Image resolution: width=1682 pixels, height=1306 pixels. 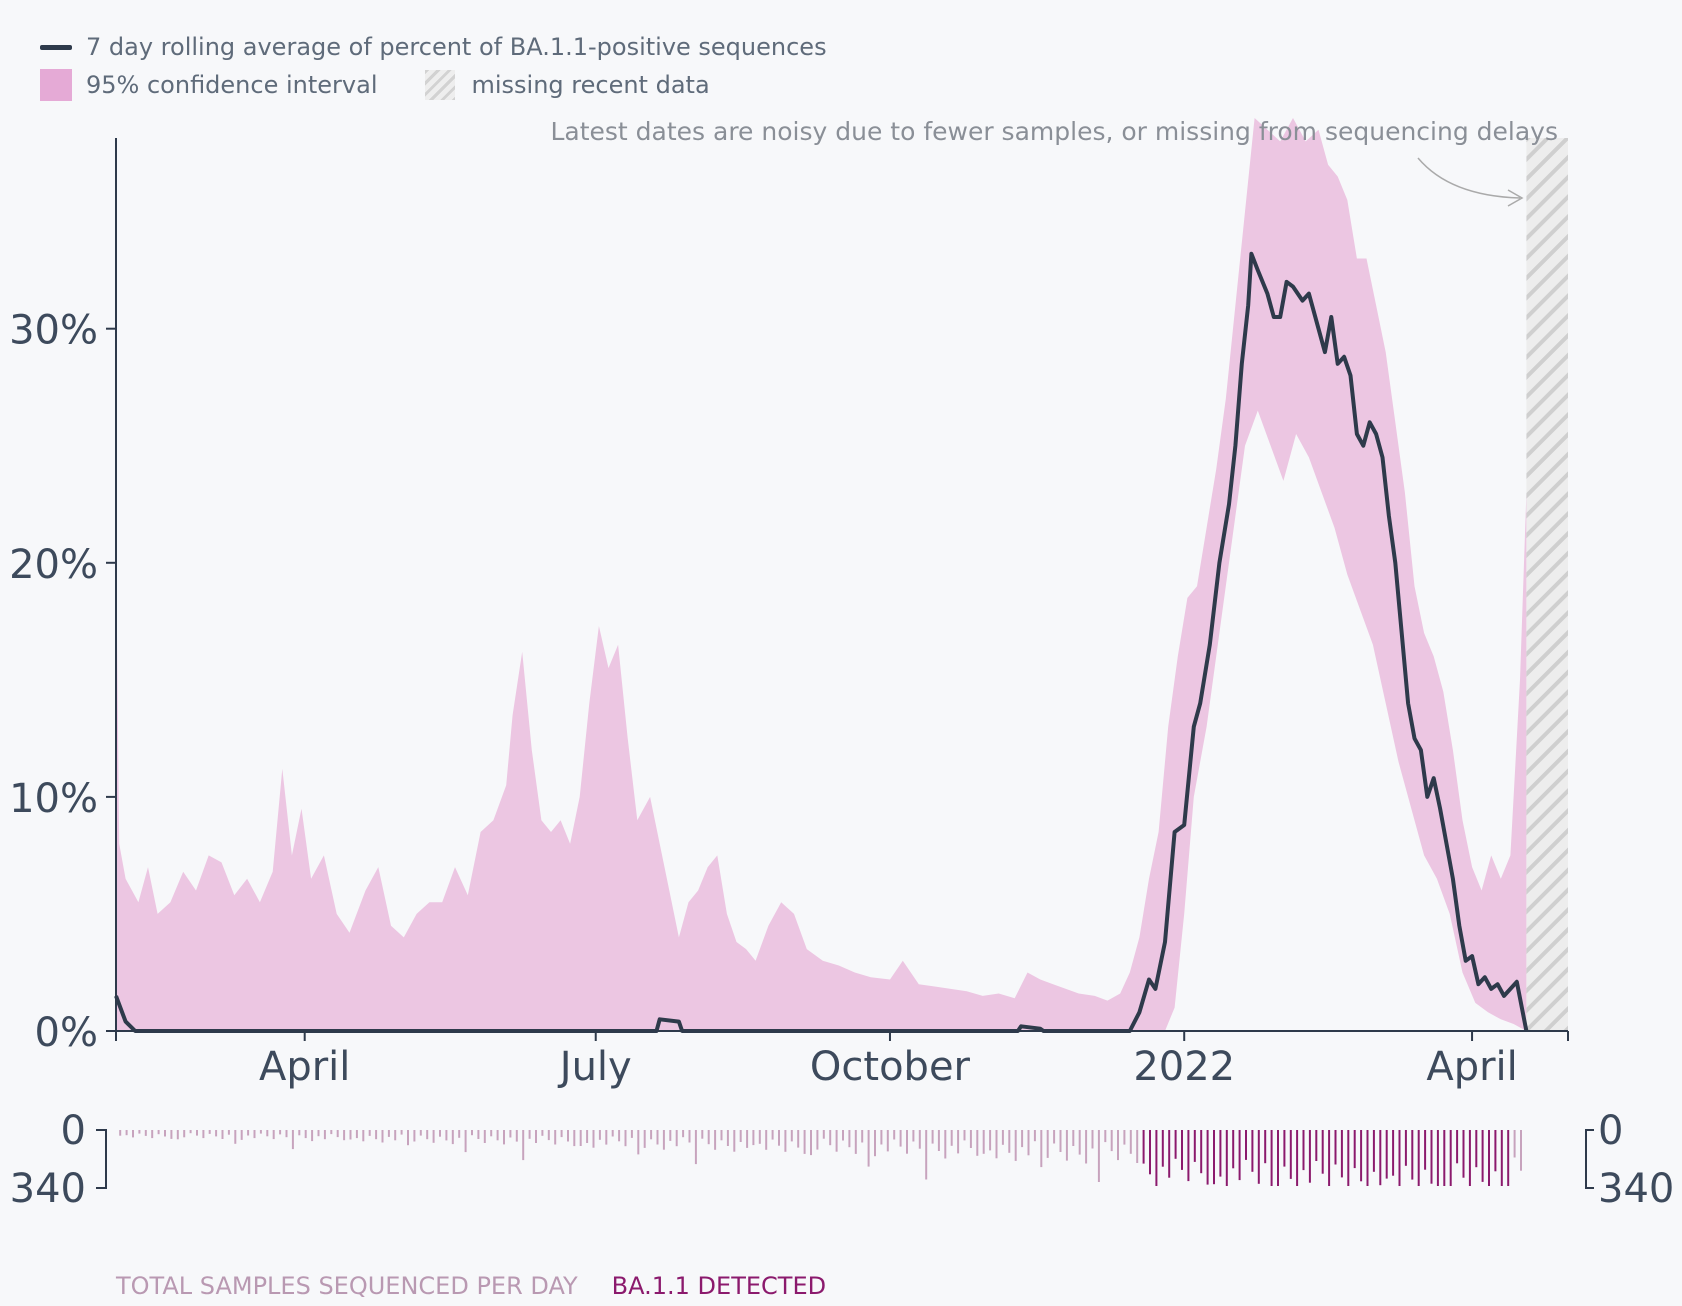 What do you see at coordinates (101, 1159) in the screenshot?
I see `left-bar-scale` at bounding box center [101, 1159].